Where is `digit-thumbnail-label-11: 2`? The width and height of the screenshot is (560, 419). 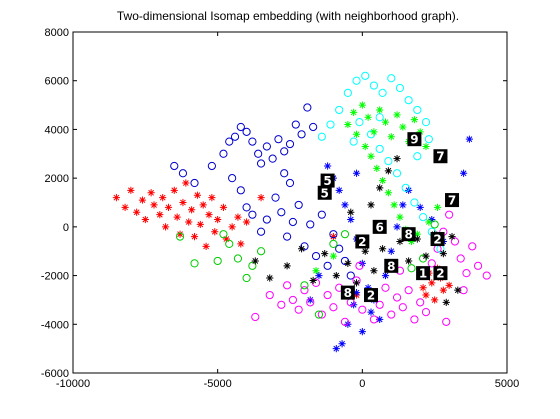 digit-thumbnail-label-11: 2 is located at coordinates (440, 274).